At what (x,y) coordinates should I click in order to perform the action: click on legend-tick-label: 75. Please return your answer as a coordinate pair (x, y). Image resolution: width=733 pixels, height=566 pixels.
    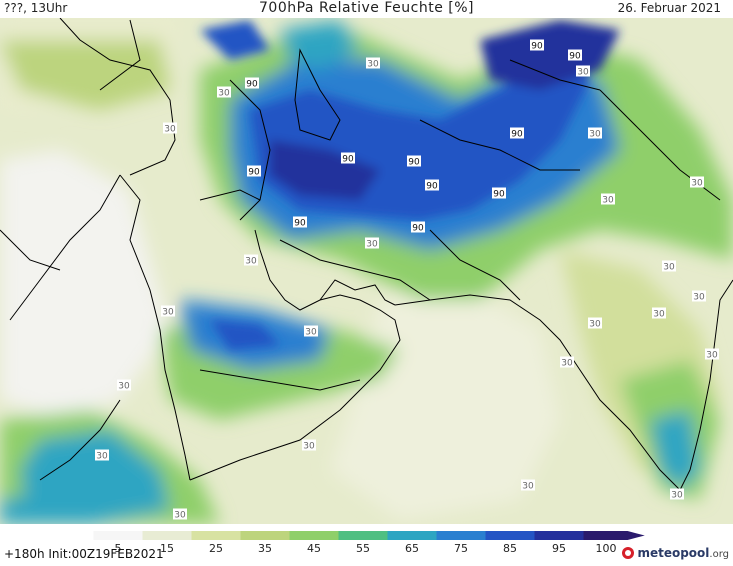
    Looking at the image, I should click on (461, 548).